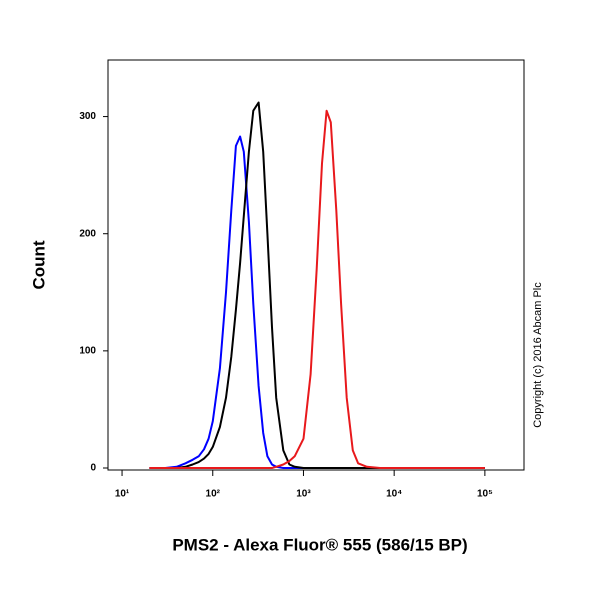 Image resolution: width=600 pixels, height=600 pixels. Describe the element at coordinates (485, 494) in the screenshot. I see `x-tick-label: 10⁵` at that location.